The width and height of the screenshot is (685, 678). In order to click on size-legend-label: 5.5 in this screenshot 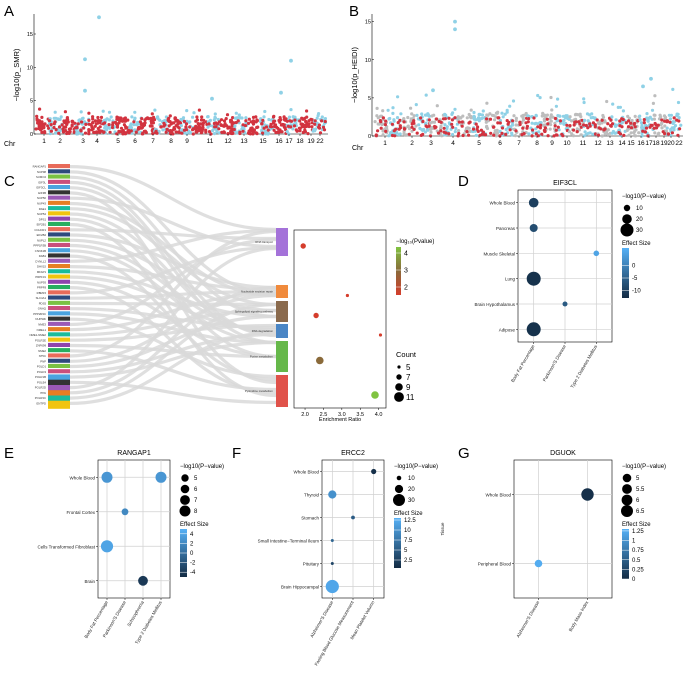, I will do `click(640, 490)`.